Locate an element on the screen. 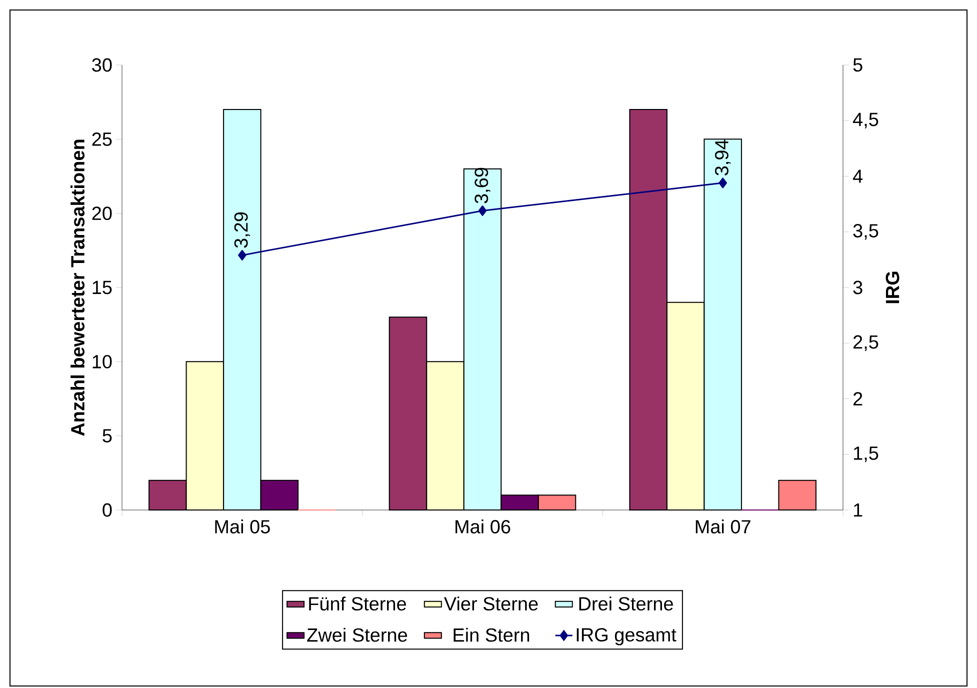 The image size is (977, 688). y2-tick-label: 2 is located at coordinates (857, 399).